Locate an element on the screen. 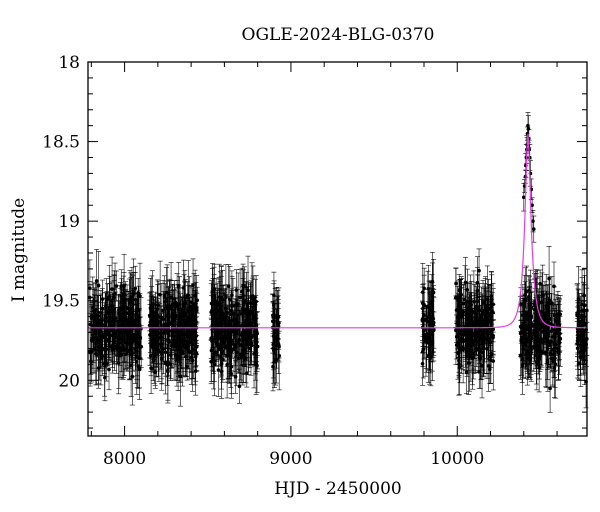 The height and width of the screenshot is (512, 600). chart-title: OGLE-2024-BLG-0370 is located at coordinates (338, 35).